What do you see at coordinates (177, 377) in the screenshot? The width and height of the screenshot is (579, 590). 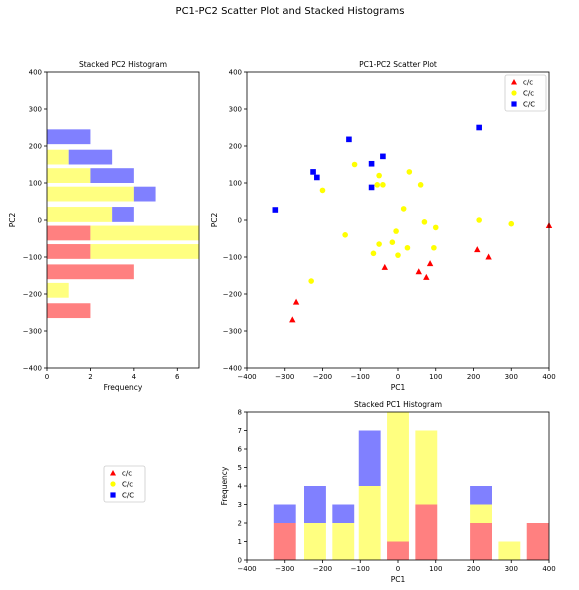 I see `x-tick-label: 6` at bounding box center [177, 377].